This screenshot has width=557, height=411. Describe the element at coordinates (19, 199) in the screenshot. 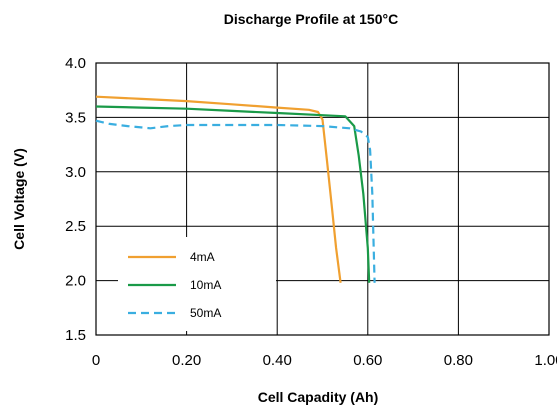

I see `y-axis-title: Cell Voltage (V)` at that location.